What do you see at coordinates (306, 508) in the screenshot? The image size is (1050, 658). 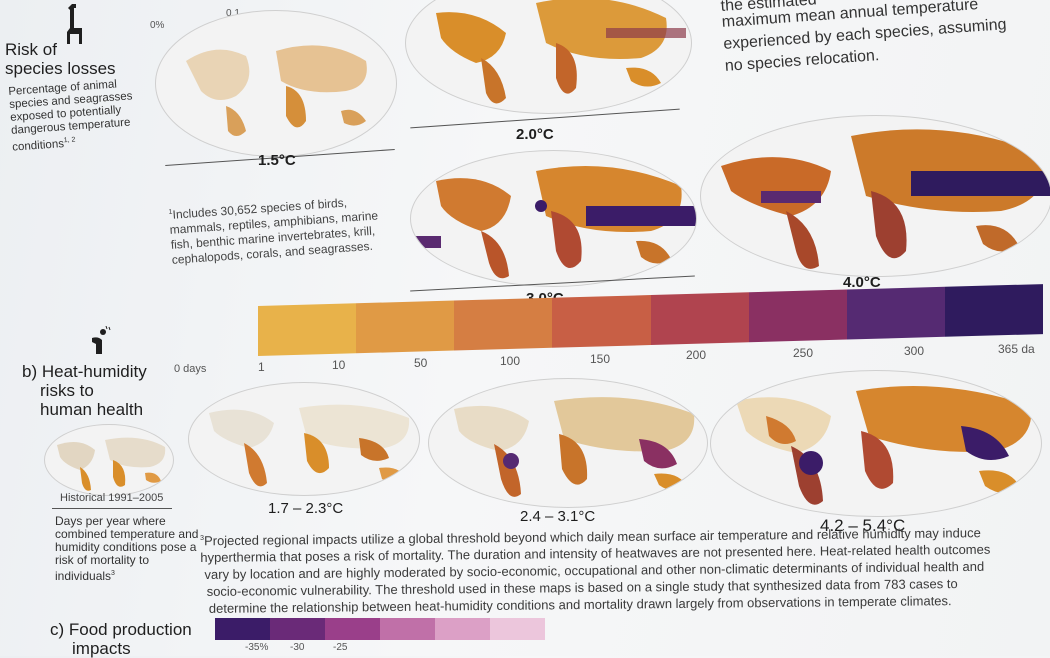 I see `heat-map-1-label: 1.7 – 2.3°C` at bounding box center [306, 508].